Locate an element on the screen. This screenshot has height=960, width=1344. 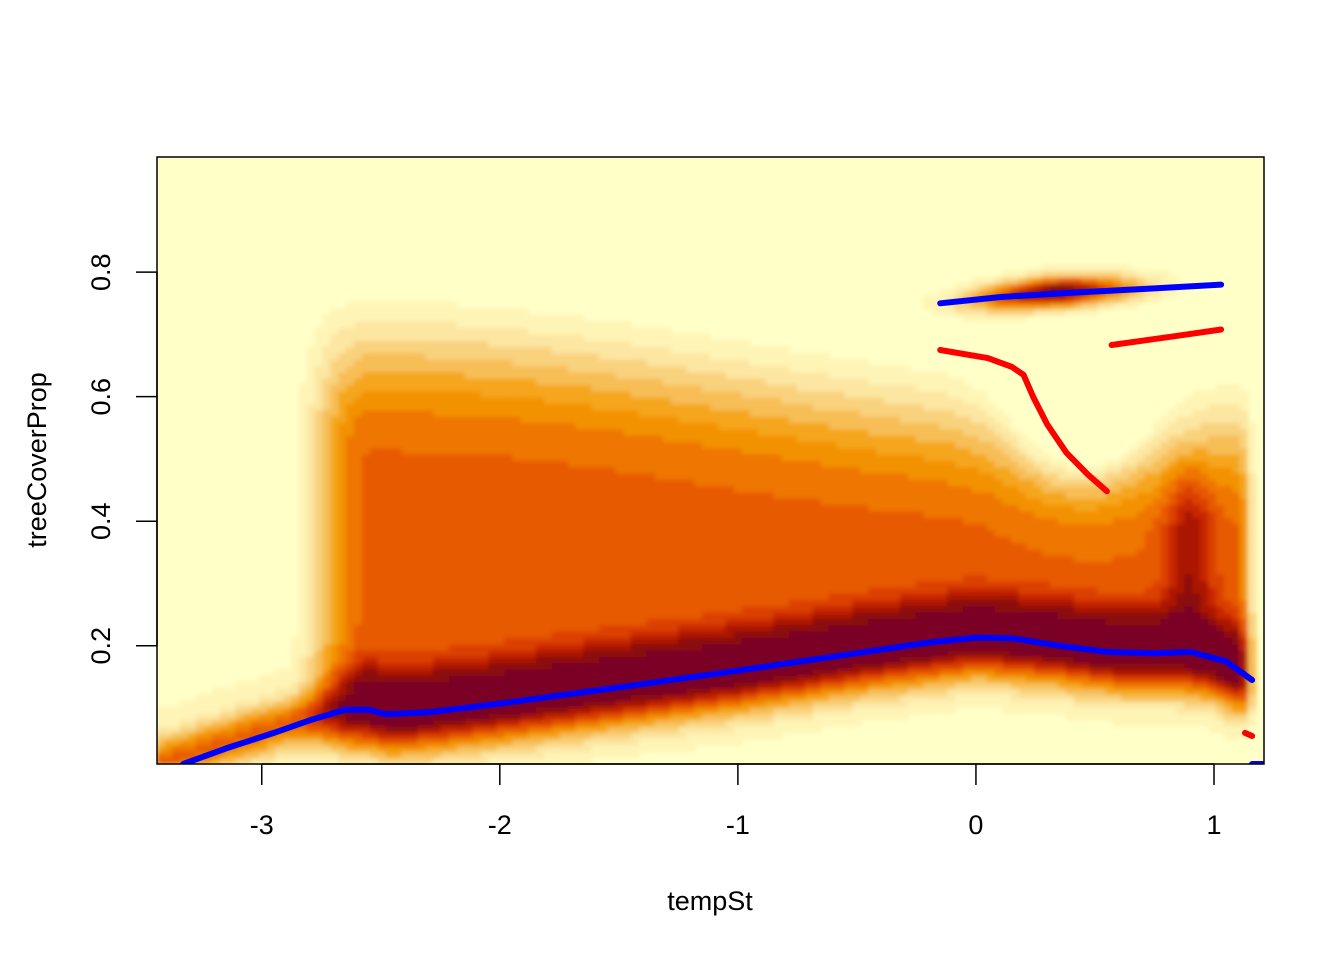
x-axis: -3 -2 -1 0 1 is located at coordinates (736, 801).